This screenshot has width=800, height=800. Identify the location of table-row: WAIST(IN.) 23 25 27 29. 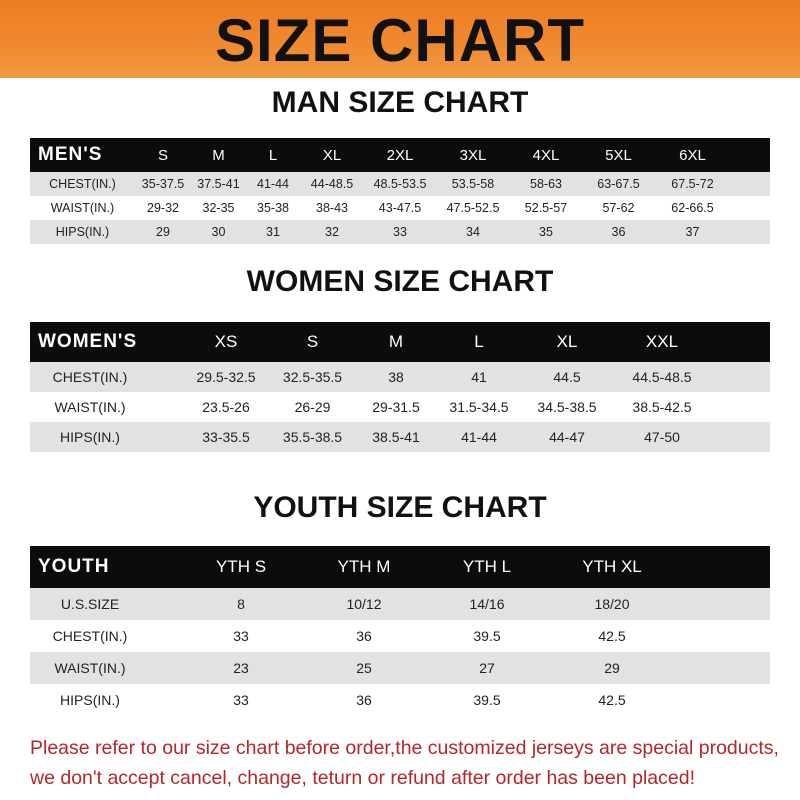
(400, 668).